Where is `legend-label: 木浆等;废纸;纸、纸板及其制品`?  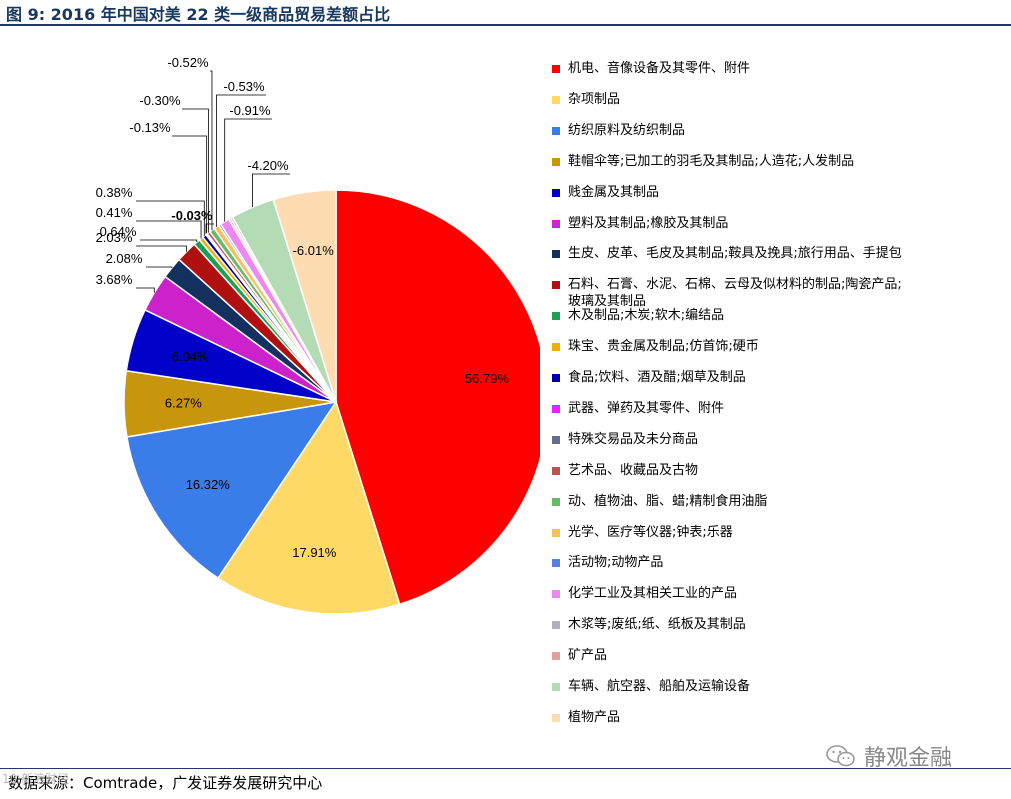 legend-label: 木浆等;废纸;纸、纸板及其制品 is located at coordinates (657, 625).